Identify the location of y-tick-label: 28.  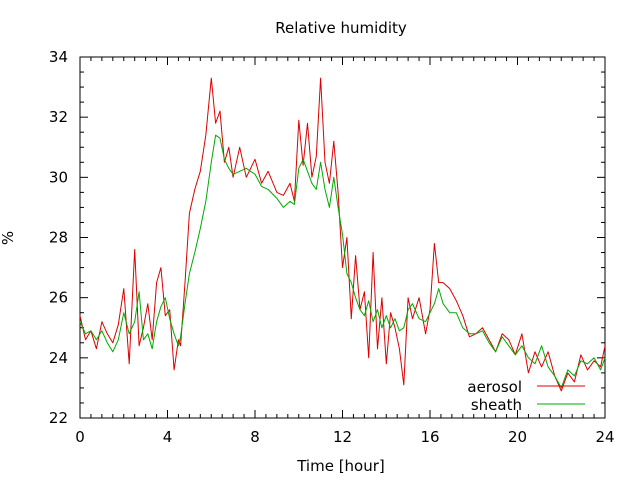
(58, 238).